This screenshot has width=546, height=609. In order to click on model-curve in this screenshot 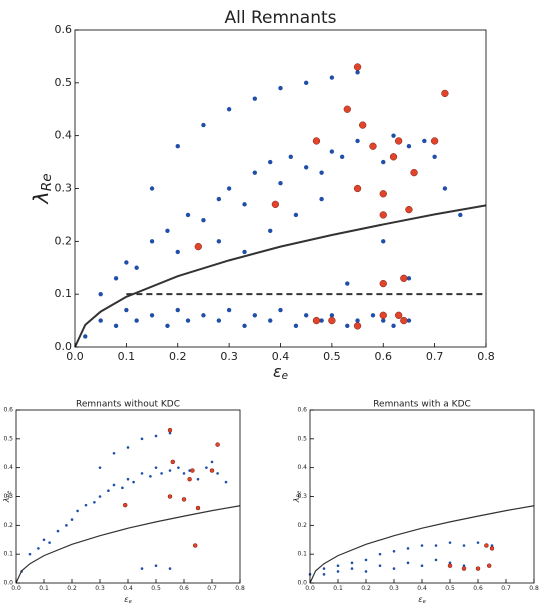, I will do `click(422, 544)`.